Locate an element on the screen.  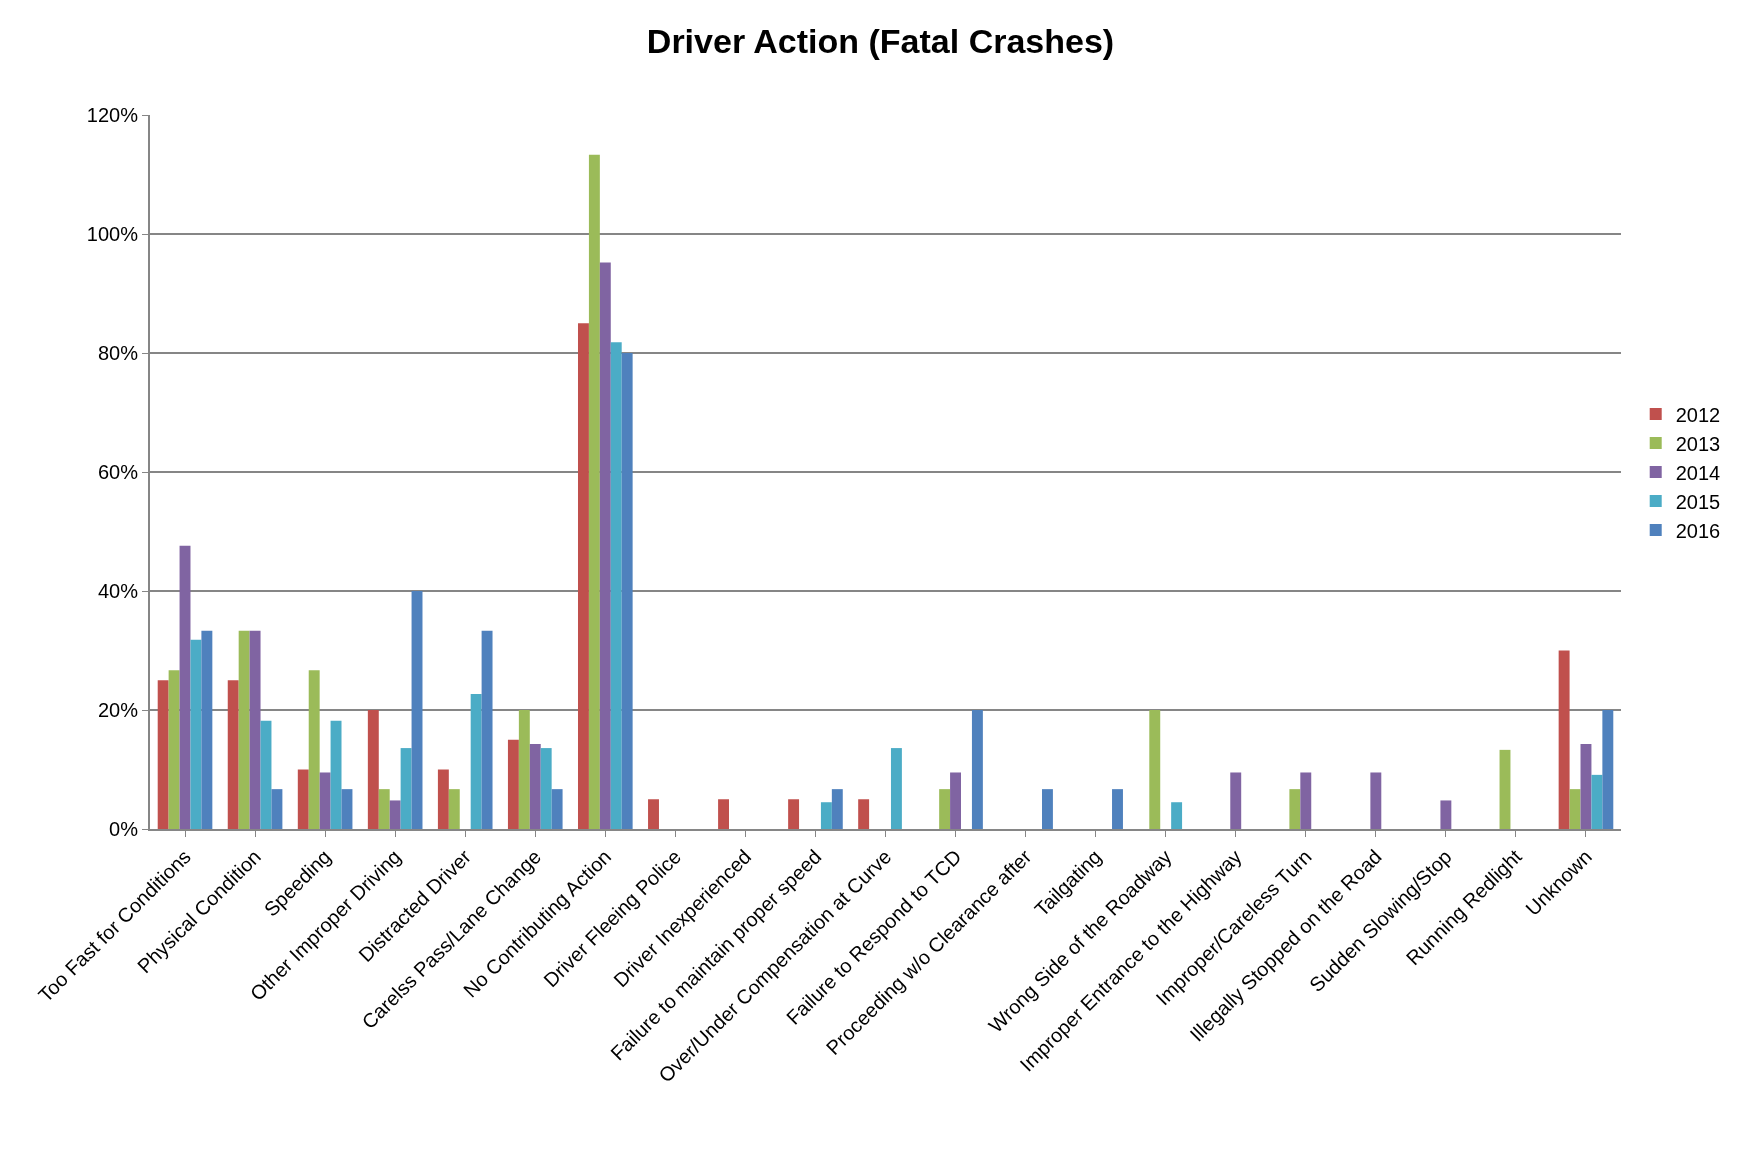
y-tick-label: 0% is located at coordinates (124, 829).